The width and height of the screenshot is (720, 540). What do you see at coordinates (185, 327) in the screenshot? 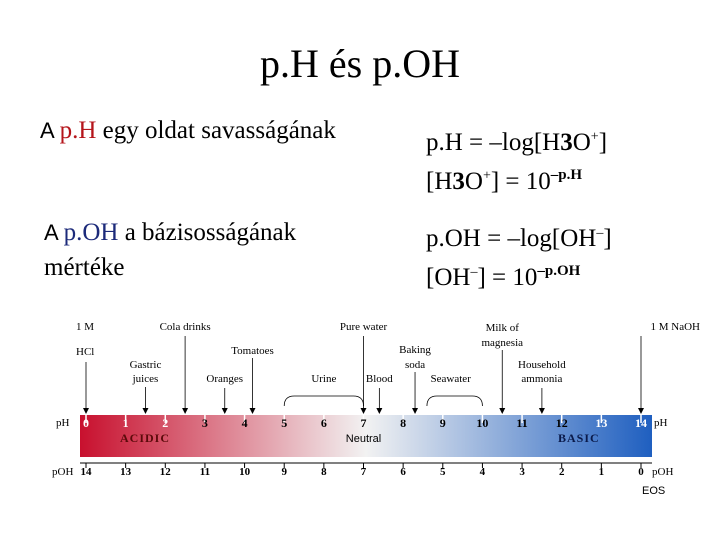
I see `ph-annotation: Cola drinks` at bounding box center [185, 327].